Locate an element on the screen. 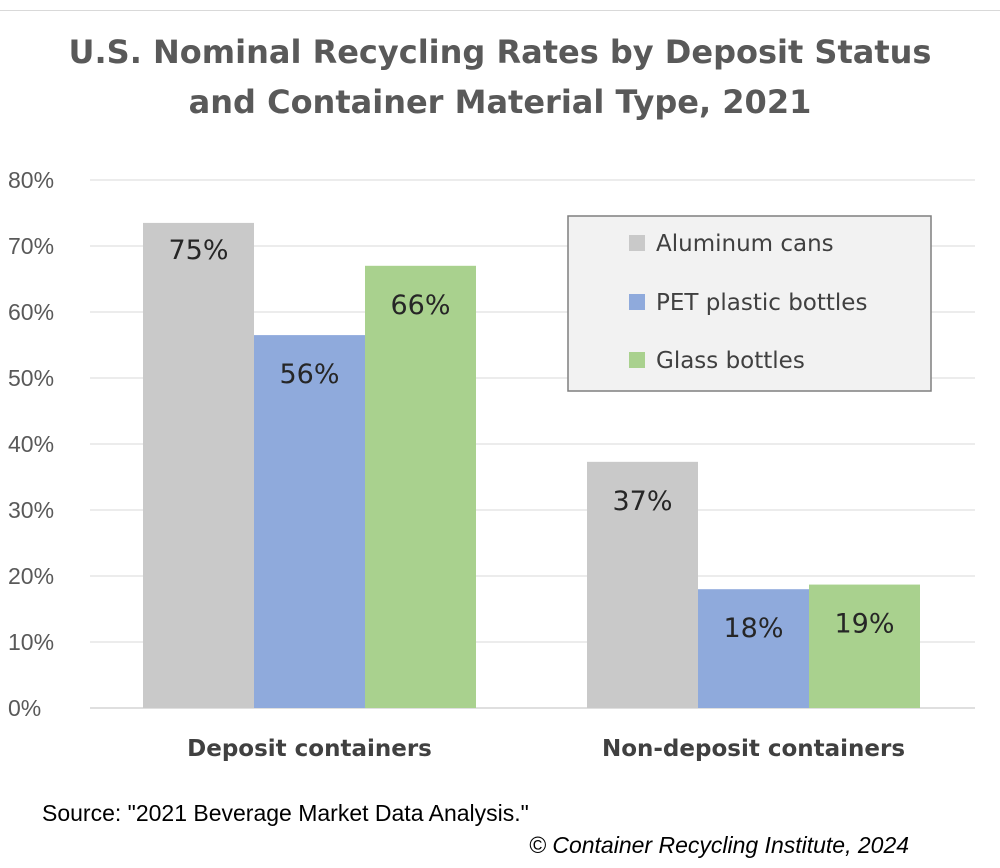  top-divider is located at coordinates (500, 10).